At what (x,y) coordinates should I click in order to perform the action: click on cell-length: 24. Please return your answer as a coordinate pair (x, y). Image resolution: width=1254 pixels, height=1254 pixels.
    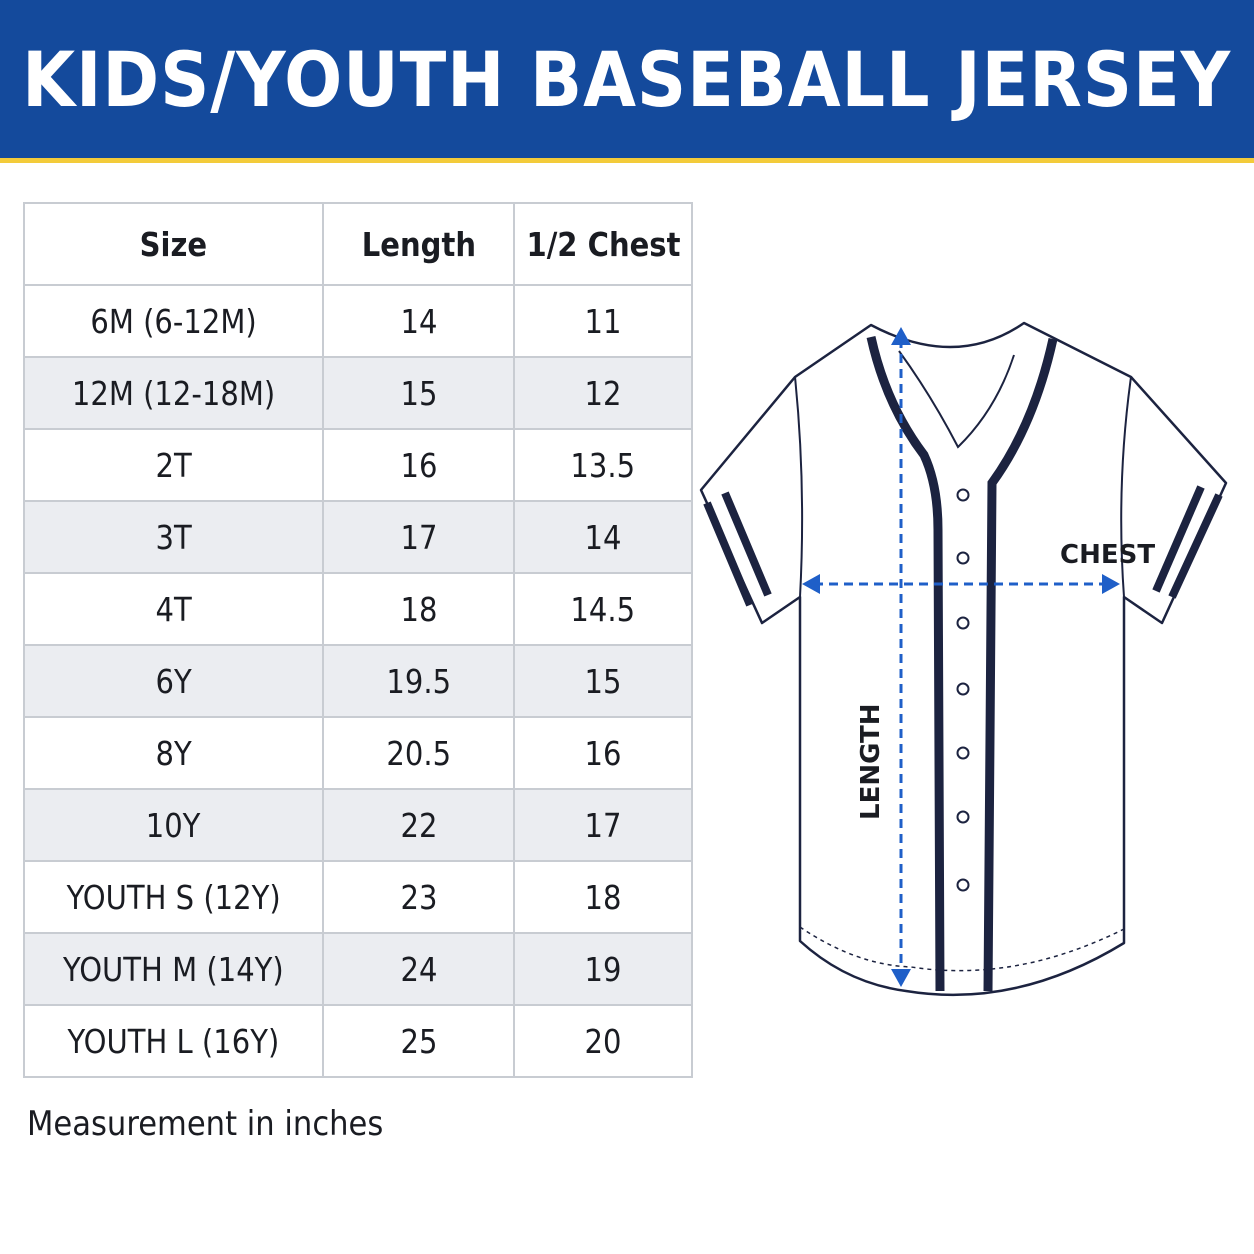
    Looking at the image, I should click on (418, 969).